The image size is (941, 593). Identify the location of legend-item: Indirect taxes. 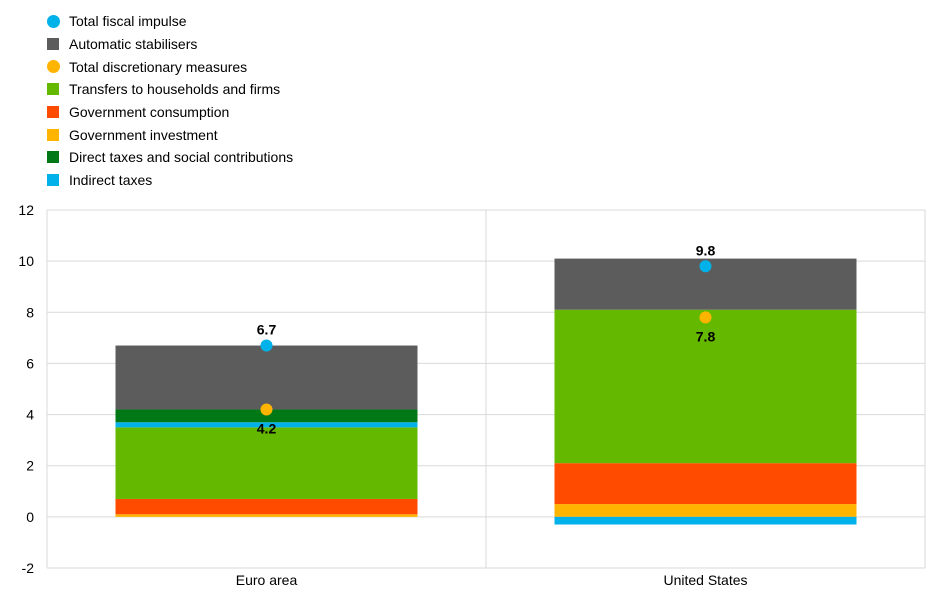
(170, 180).